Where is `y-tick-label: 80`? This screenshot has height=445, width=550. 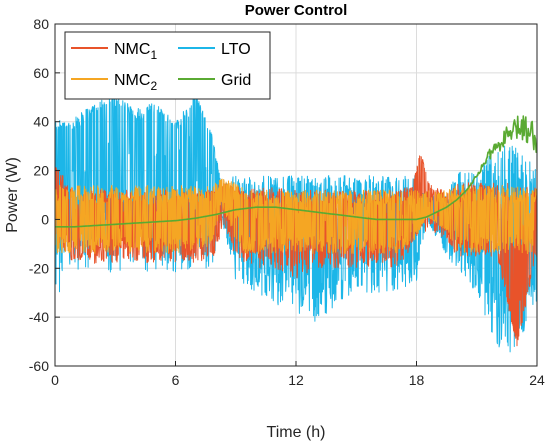
y-tick-label: 80 is located at coordinates (41, 24).